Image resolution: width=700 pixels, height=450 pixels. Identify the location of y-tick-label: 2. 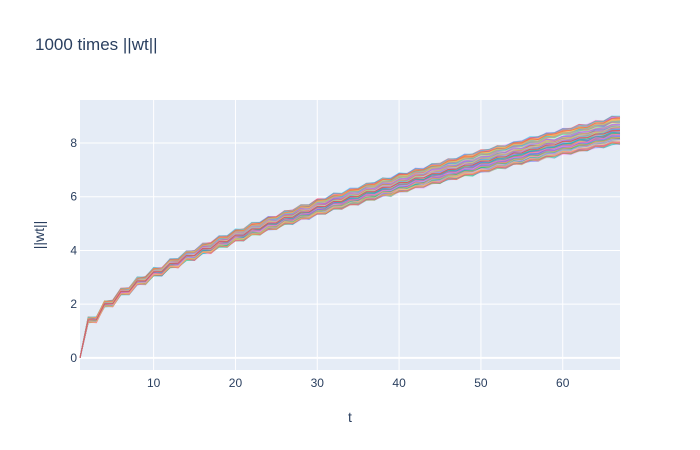
(73, 304).